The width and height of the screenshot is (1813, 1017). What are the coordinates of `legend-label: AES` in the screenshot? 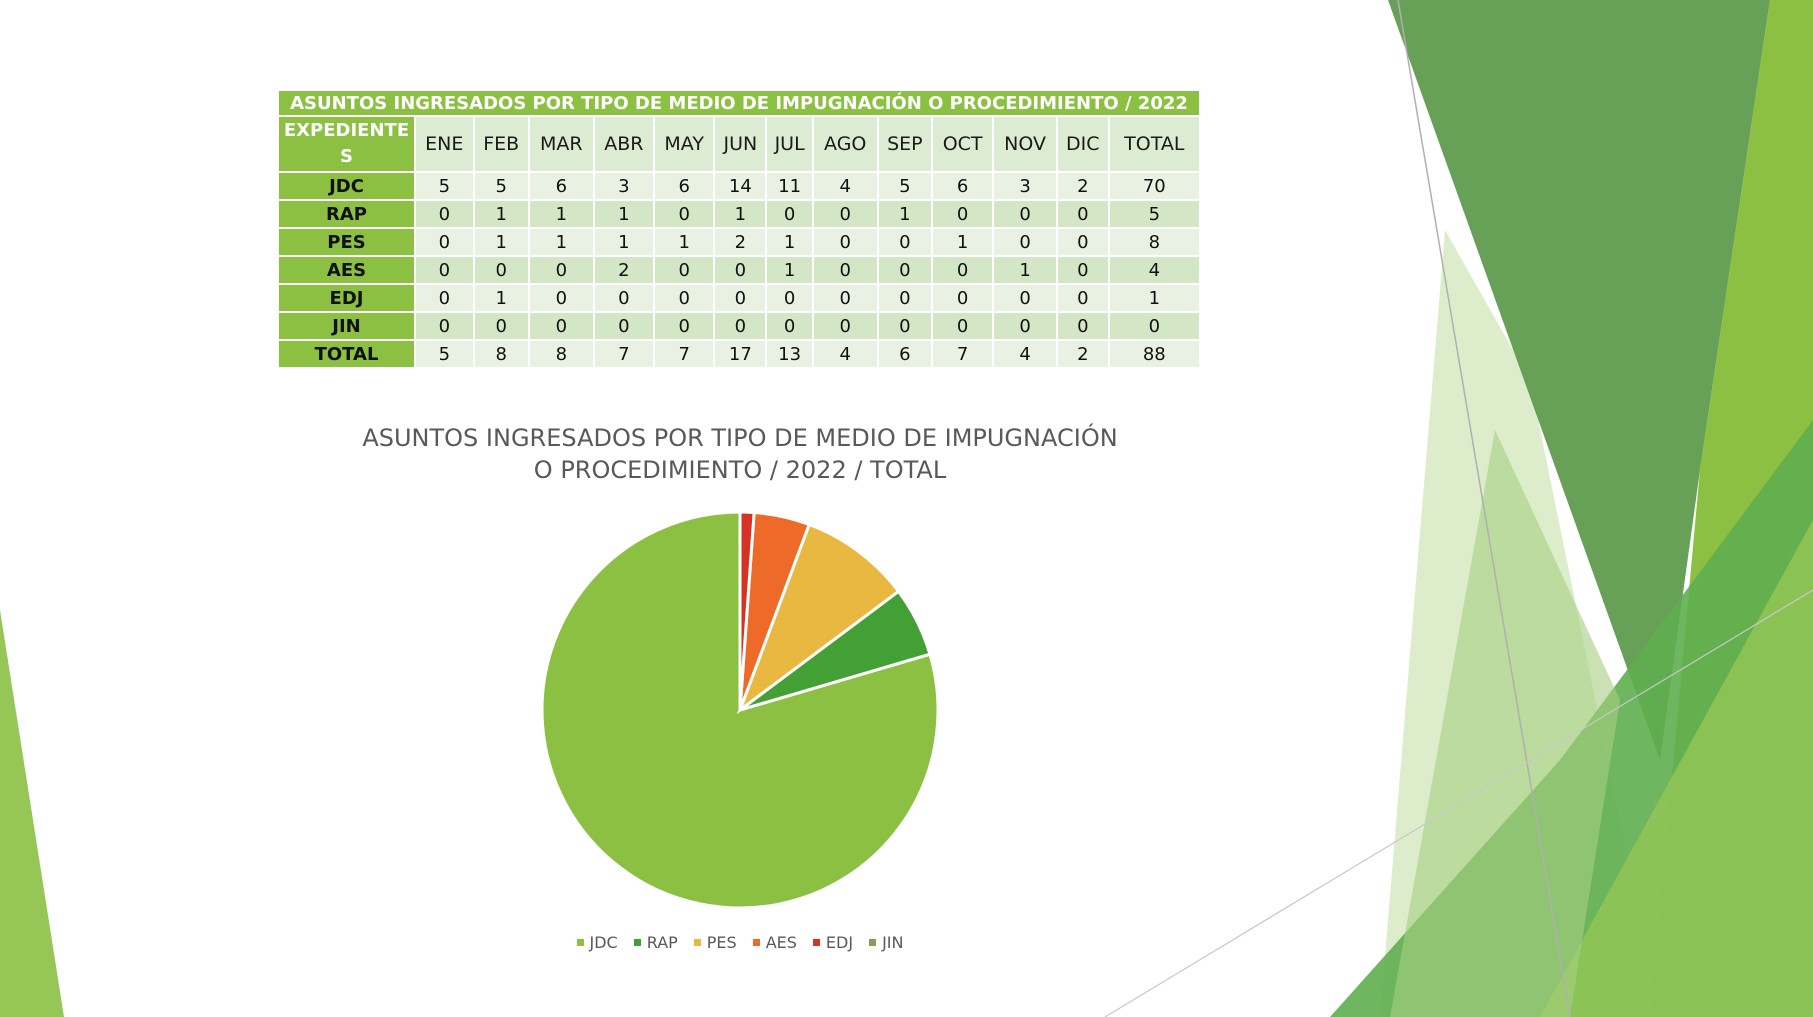 It's located at (781, 942).